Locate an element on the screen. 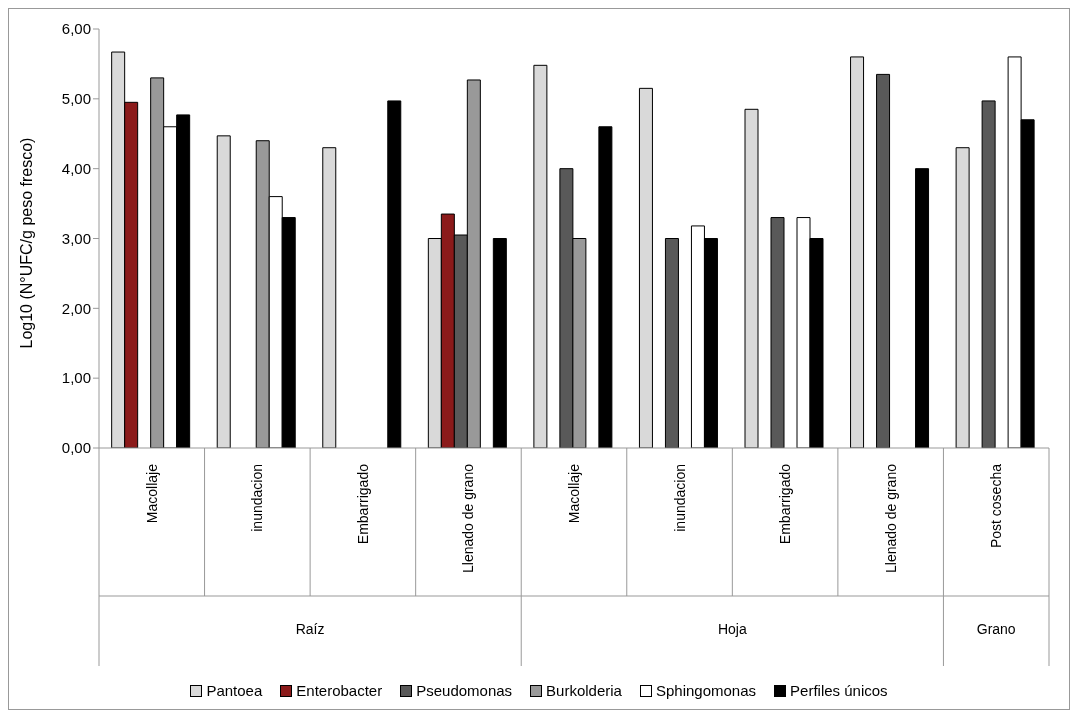 The image size is (1081, 727). y-axis-title: Log10 (N°UFC/g peso fresco) is located at coordinates (26, 243).